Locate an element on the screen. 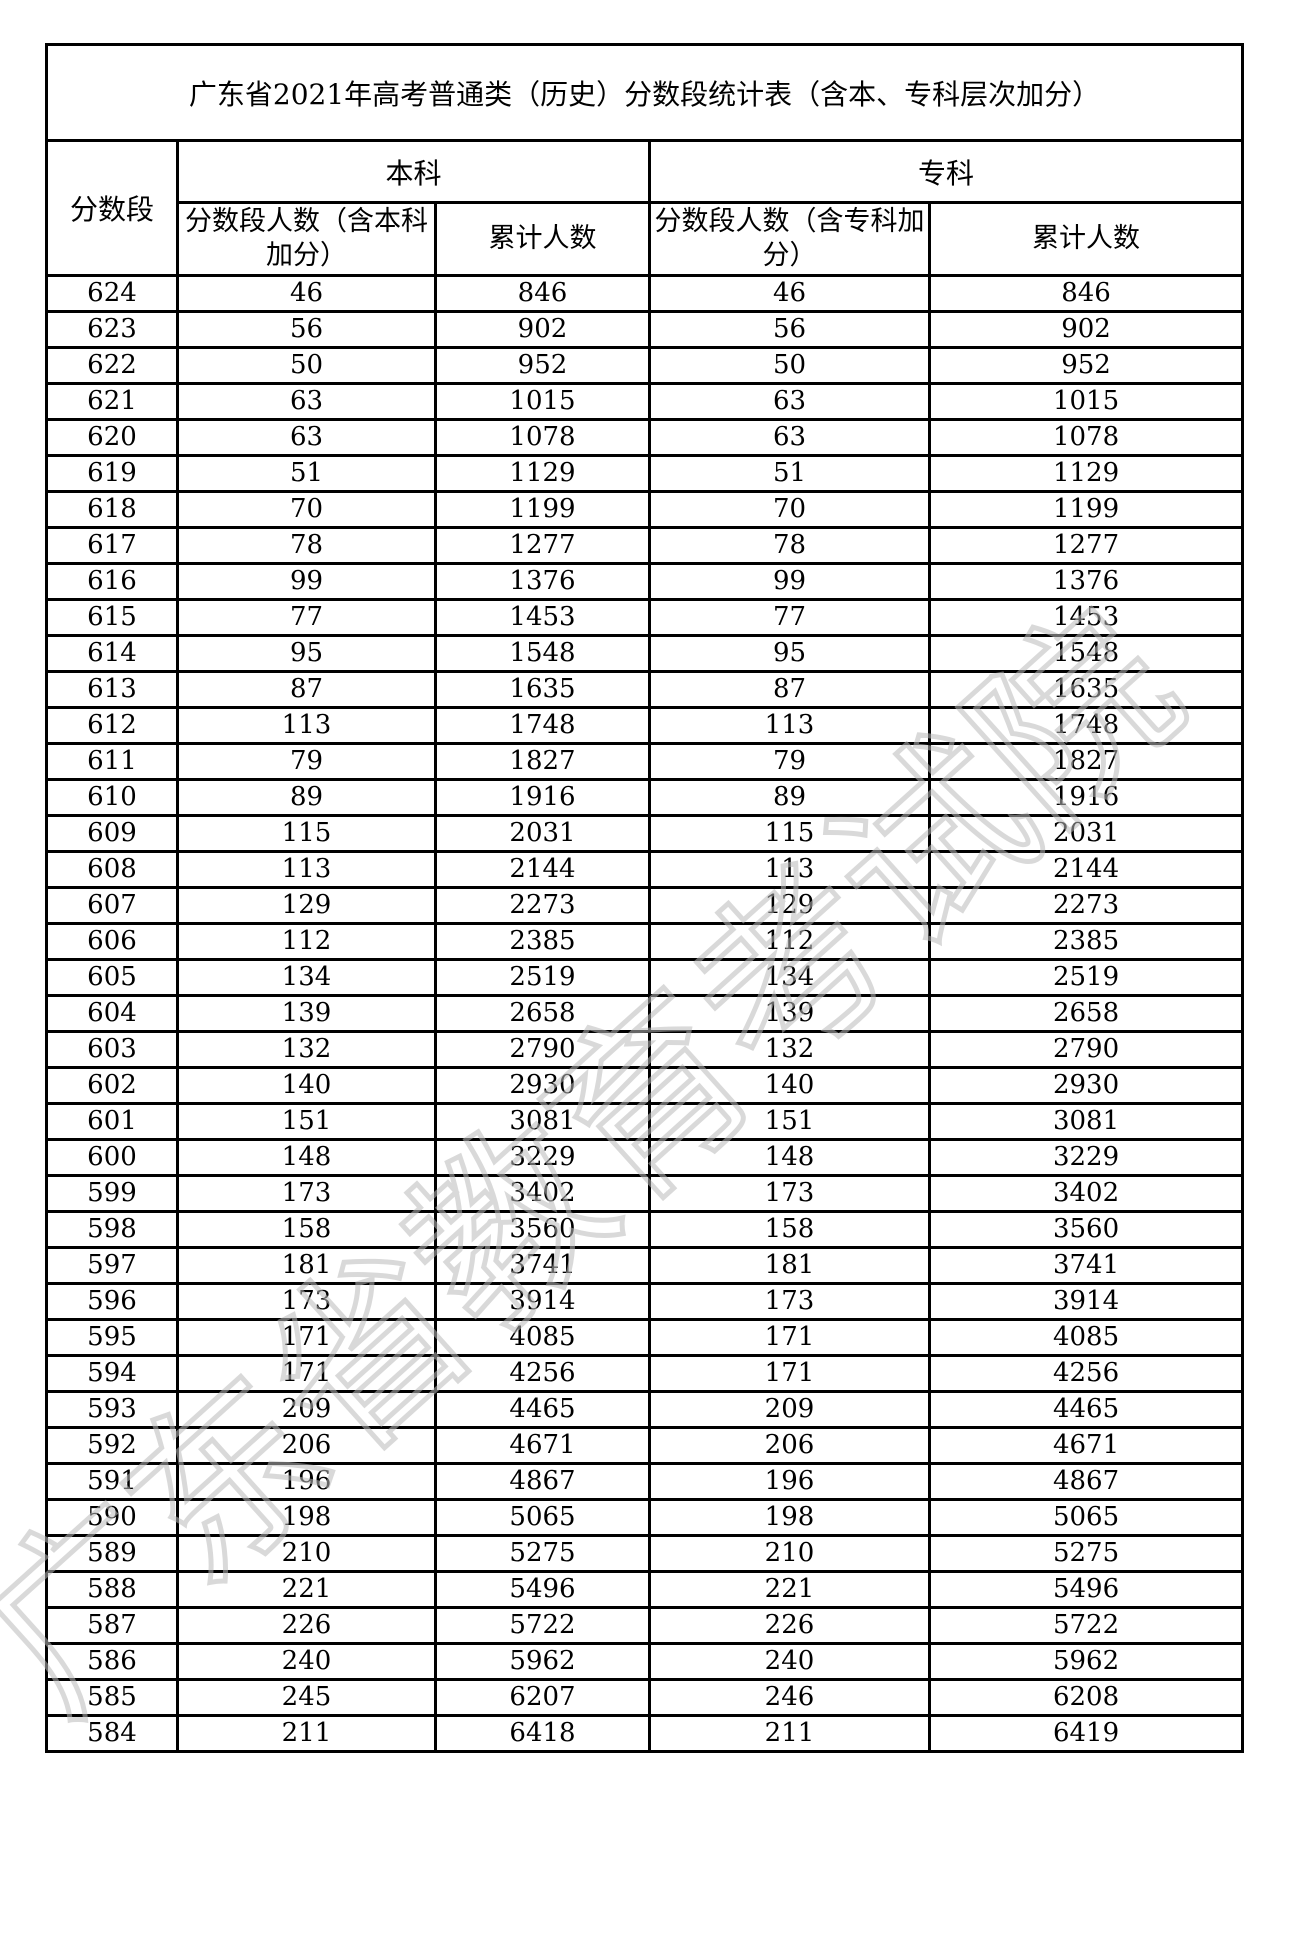  cell-undergrad-count: 181 is located at coordinates (306, 1265).